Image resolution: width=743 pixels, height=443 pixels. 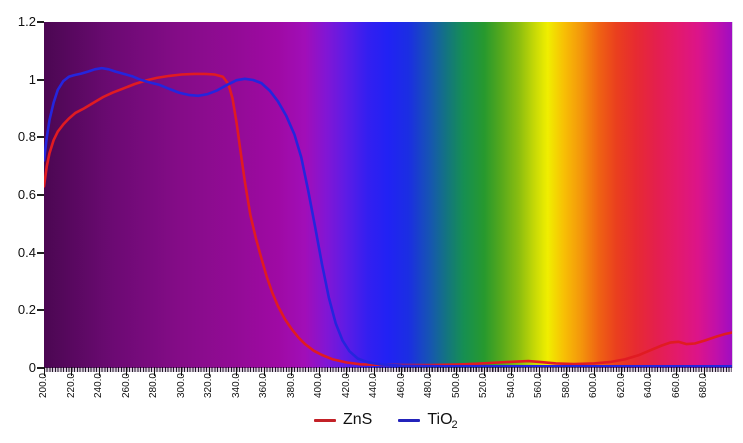 What do you see at coordinates (388, 369) in the screenshot?
I see `x-axis-minor-ticks` at bounding box center [388, 369].